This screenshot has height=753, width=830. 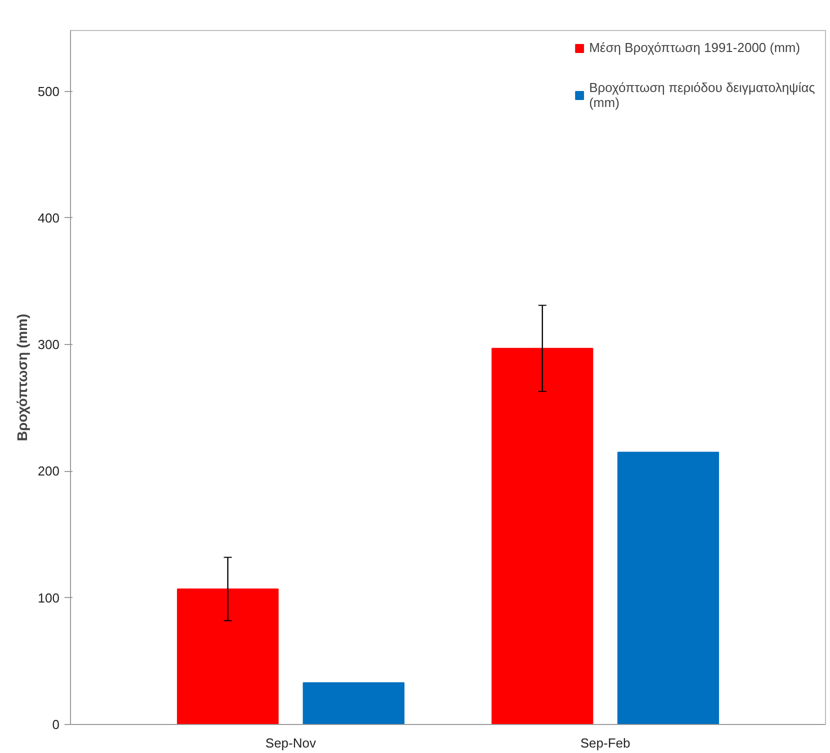 What do you see at coordinates (49, 344) in the screenshot?
I see `y-tick-label: 300` at bounding box center [49, 344].